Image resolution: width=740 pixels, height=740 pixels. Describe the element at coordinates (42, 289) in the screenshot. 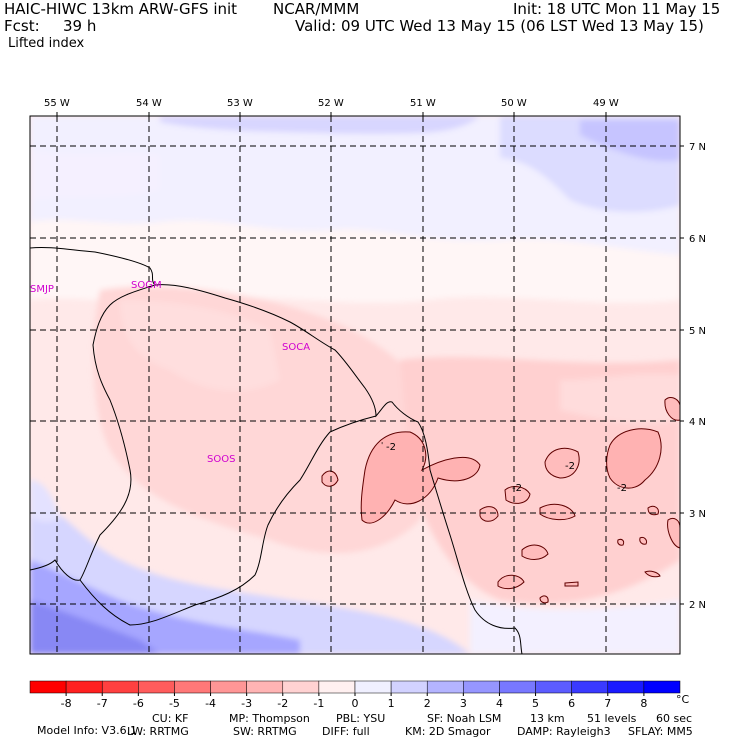

I see `station-smjp: SMJP` at that location.